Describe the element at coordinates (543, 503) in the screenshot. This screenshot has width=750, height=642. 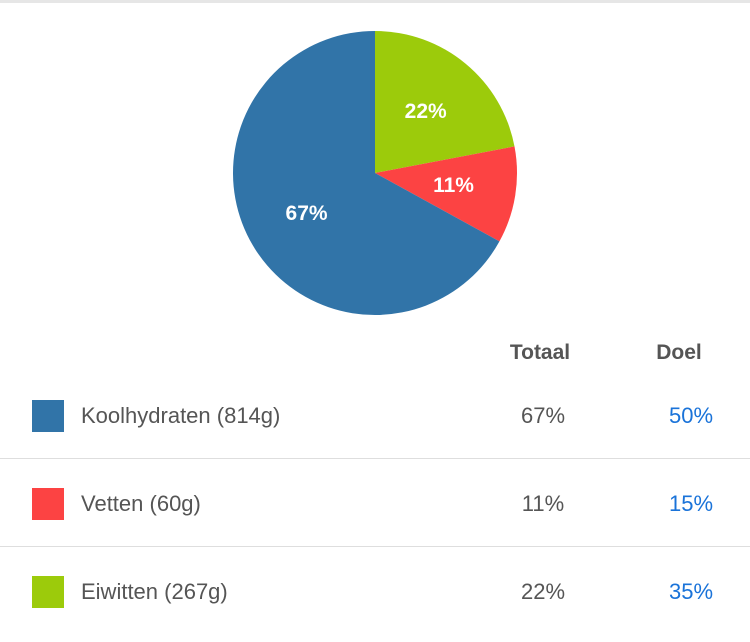
I see `row-total-vetten: 11%` at that location.